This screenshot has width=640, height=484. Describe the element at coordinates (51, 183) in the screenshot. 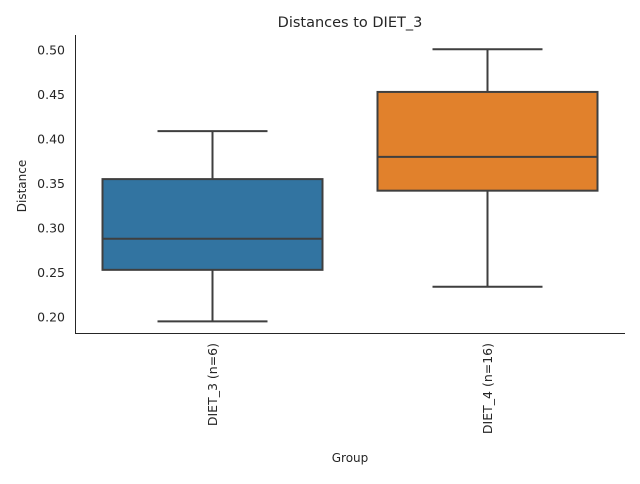

I see `y-tick-label: 0.35` at that location.